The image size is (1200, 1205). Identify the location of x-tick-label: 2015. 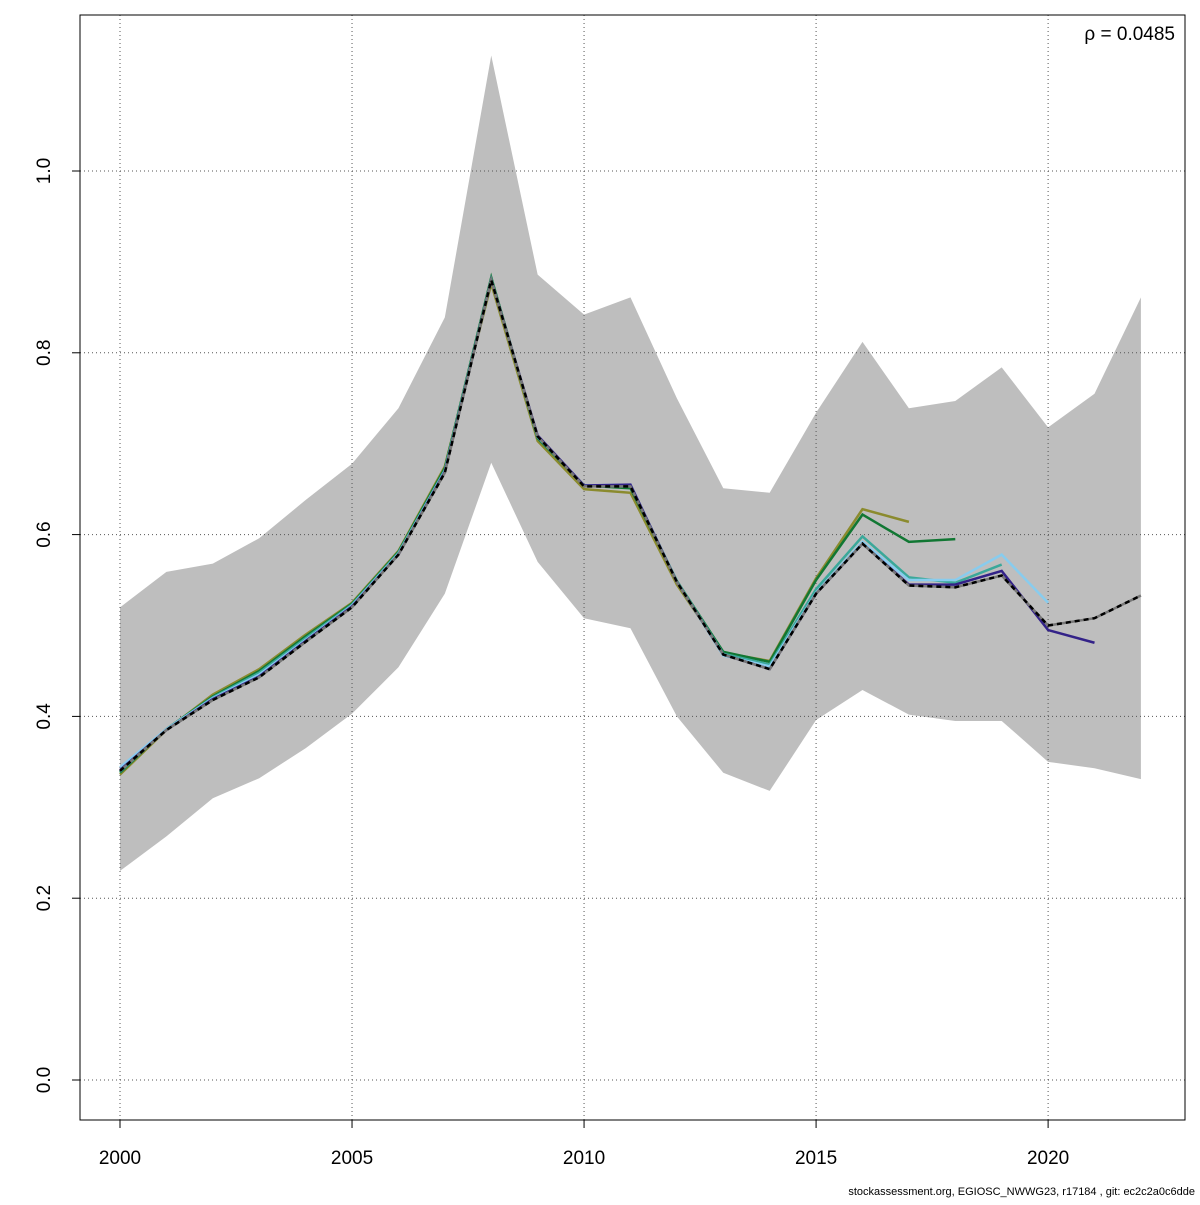
(816, 1158).